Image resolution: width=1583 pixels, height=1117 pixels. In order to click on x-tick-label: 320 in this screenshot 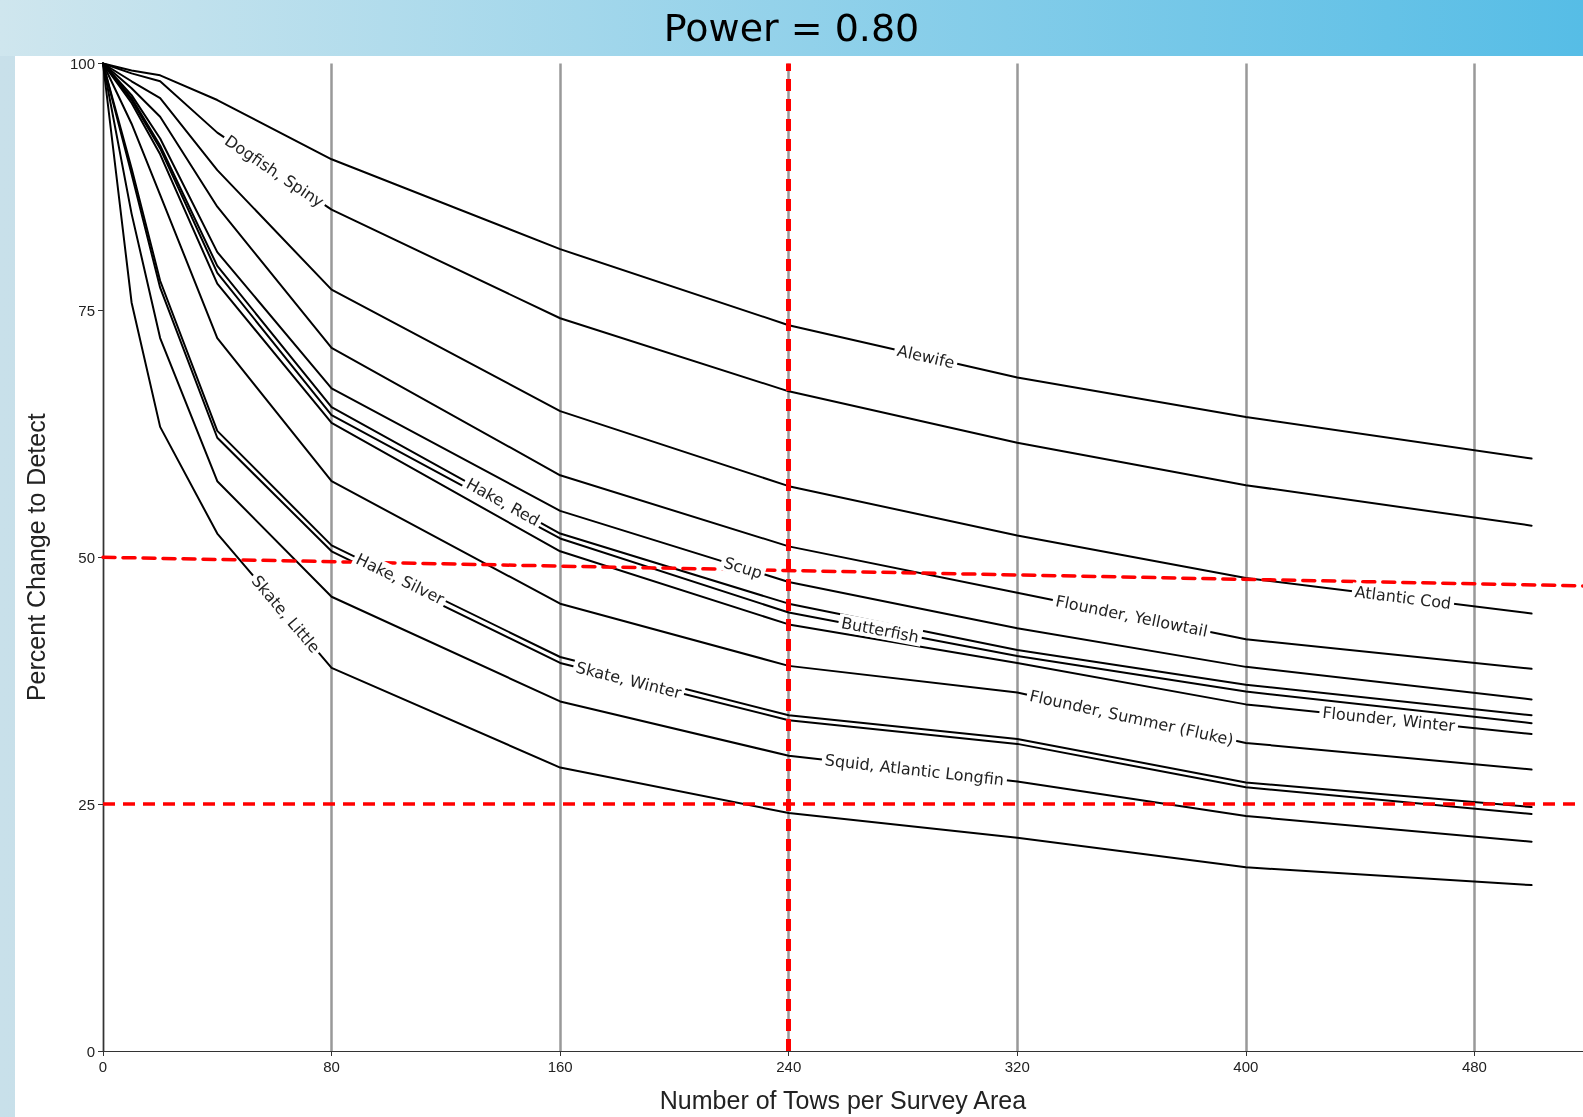, I will do `click(1017, 1066)`.